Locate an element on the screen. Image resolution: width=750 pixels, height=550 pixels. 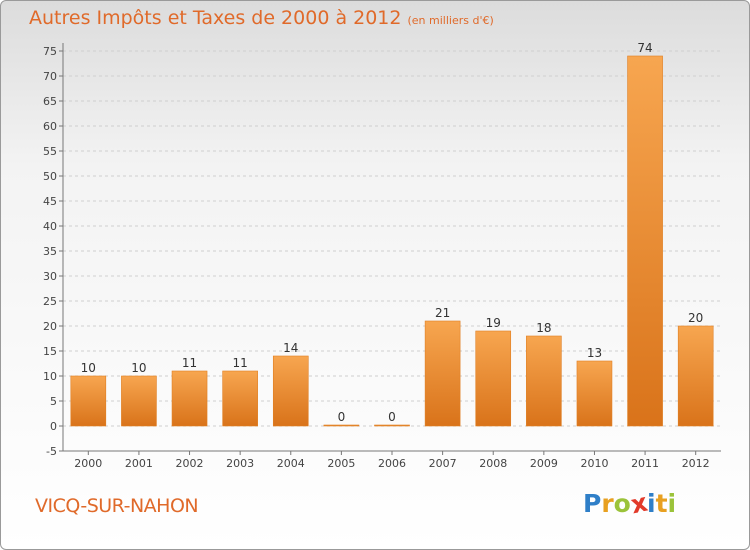
x-tick-label-2005: 2005 is located at coordinates (341, 463).